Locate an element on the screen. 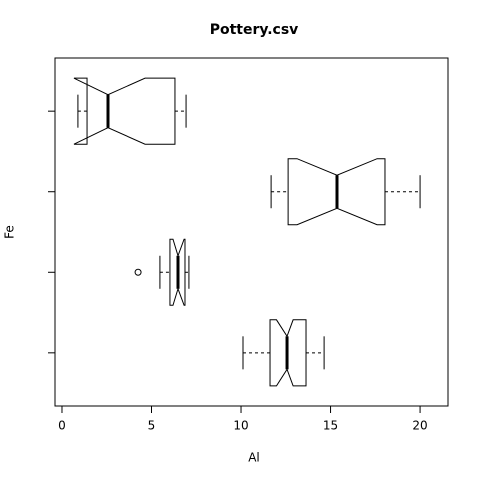 The height and width of the screenshot is (480, 480). y-axis-label: Fe is located at coordinates (10, 232).